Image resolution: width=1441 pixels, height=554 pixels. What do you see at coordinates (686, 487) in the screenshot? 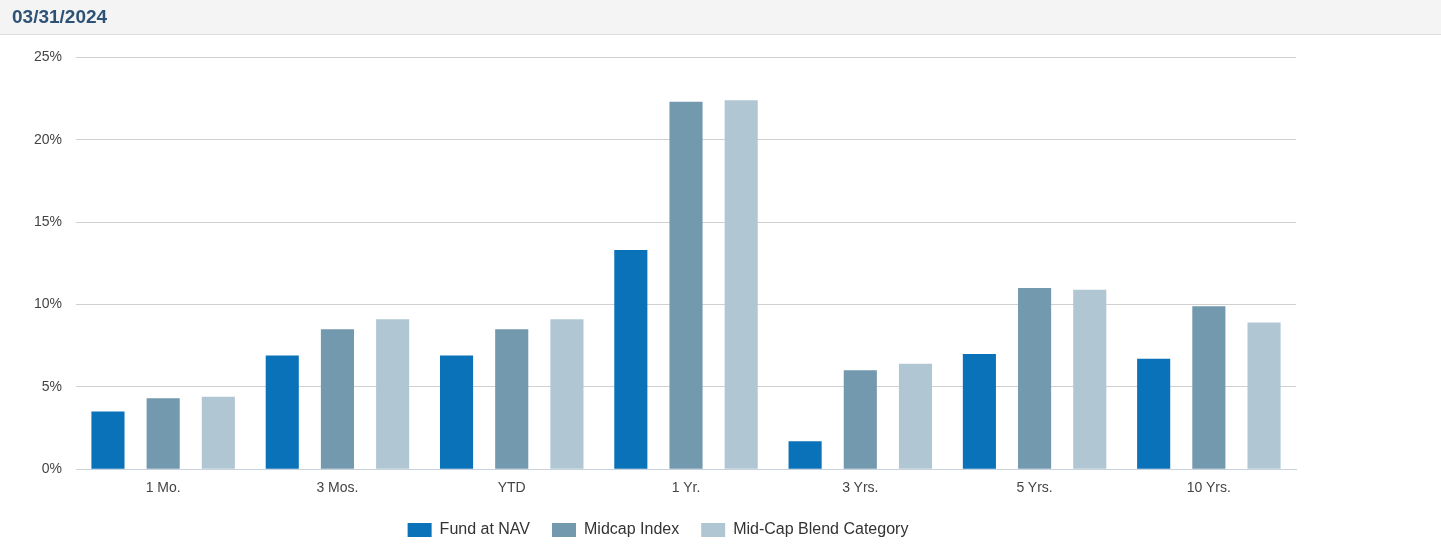
I see `x-tick-label: 1 Yr.` at bounding box center [686, 487].